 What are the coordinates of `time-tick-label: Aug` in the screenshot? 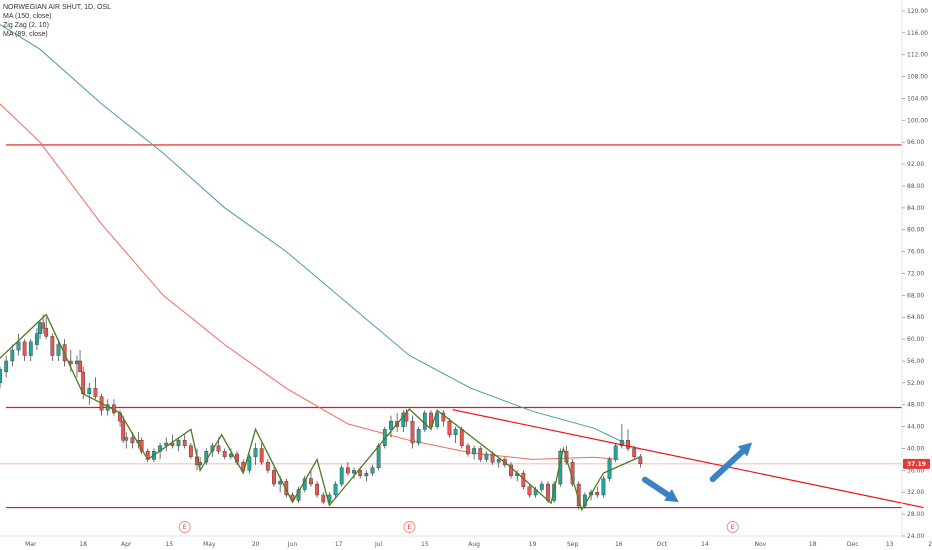 It's located at (474, 544).